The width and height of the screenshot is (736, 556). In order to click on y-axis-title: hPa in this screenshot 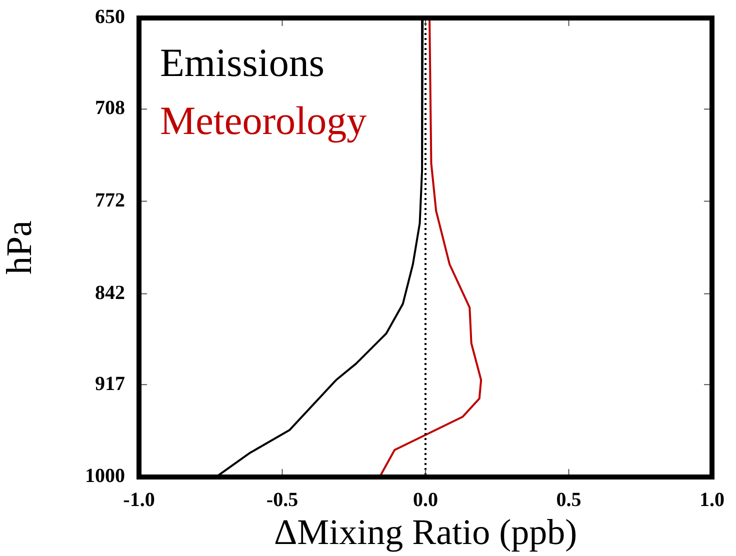, I will do `click(20, 247)`.